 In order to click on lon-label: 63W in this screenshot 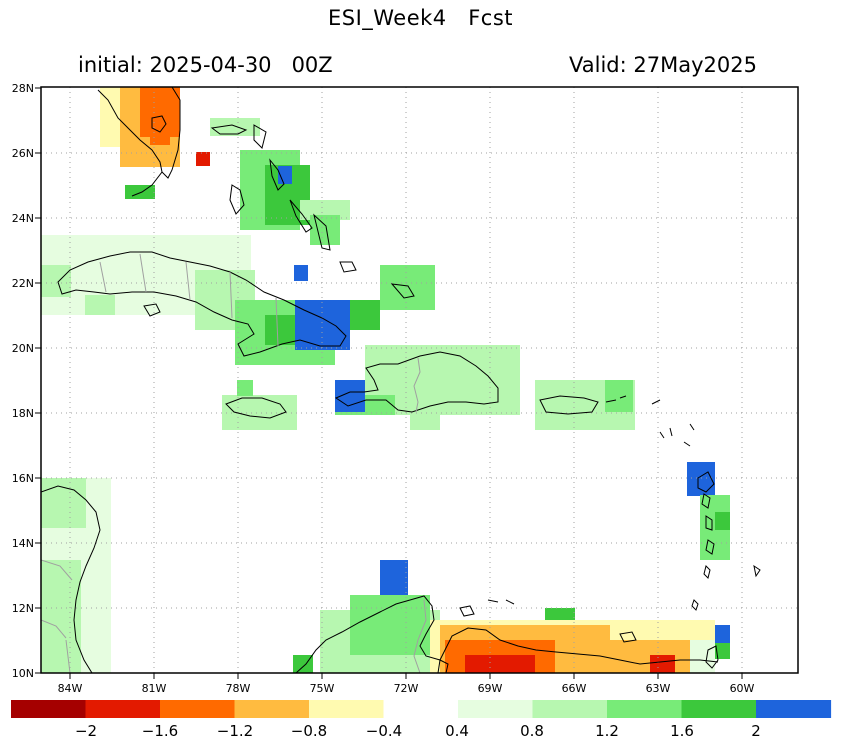, I will do `click(658, 688)`.